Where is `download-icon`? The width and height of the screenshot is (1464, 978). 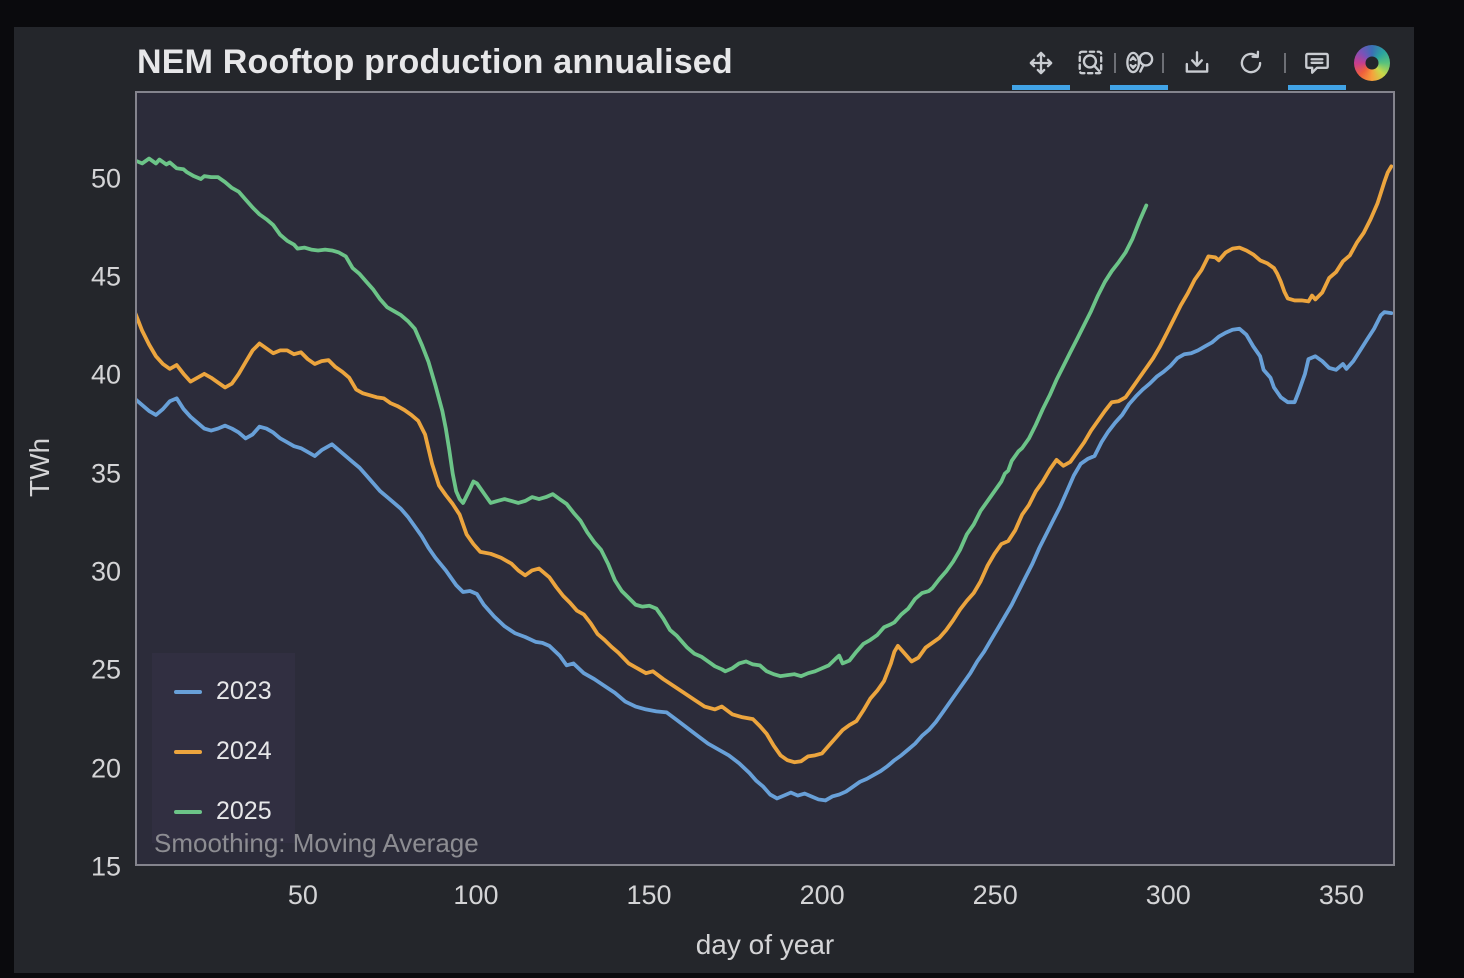 download-icon is located at coordinates (1197, 62).